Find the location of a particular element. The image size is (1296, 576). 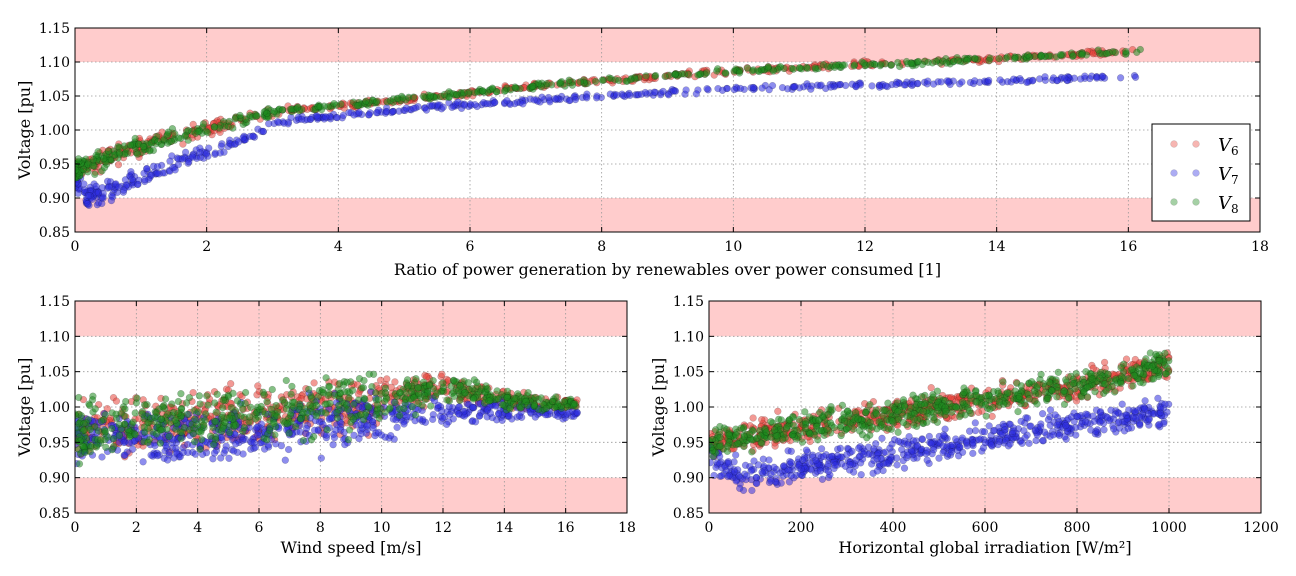

series-V8 is located at coordinates (327, 419).